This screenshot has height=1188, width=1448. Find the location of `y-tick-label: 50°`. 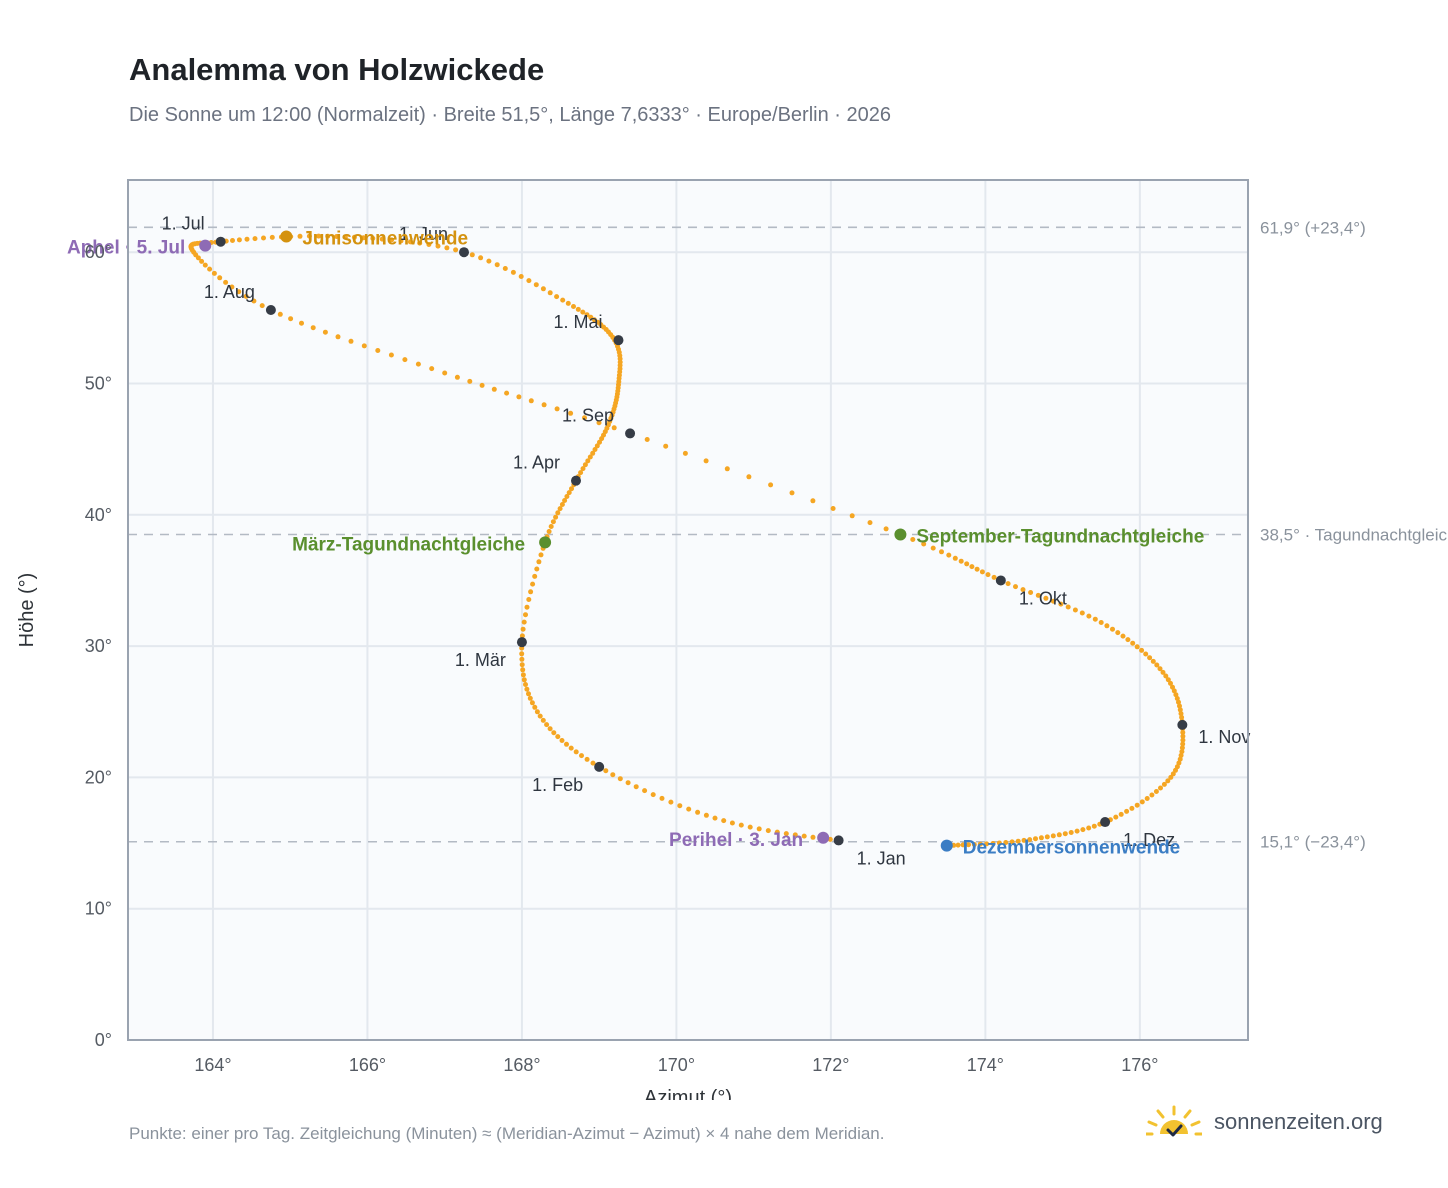

y-tick-label: 50° is located at coordinates (98, 384).